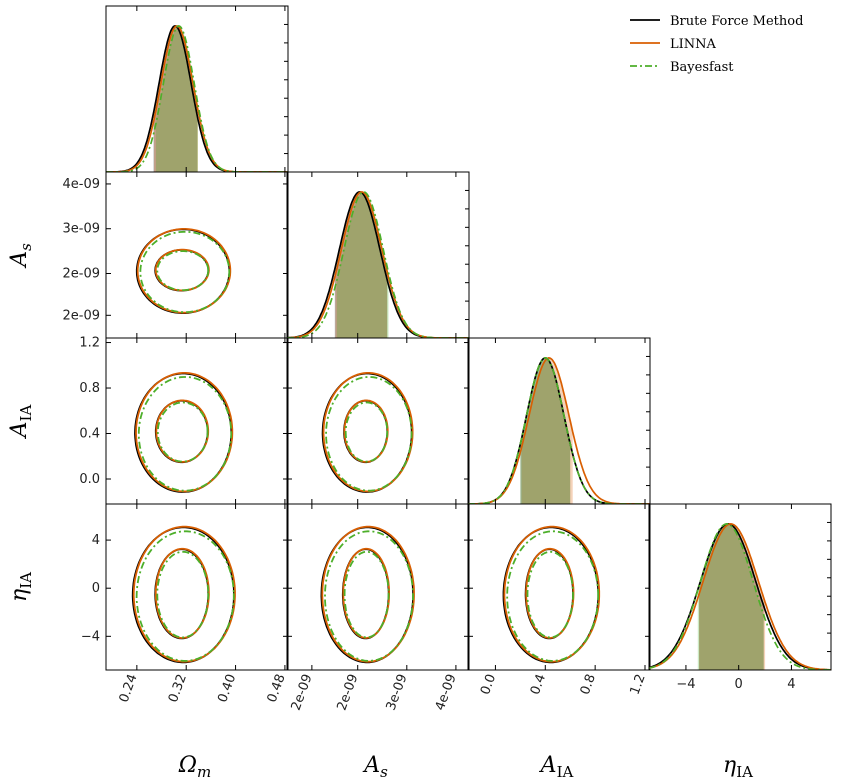  What do you see at coordinates (791, 684) in the screenshot?
I see `x-tick-label: 4` at bounding box center [791, 684].